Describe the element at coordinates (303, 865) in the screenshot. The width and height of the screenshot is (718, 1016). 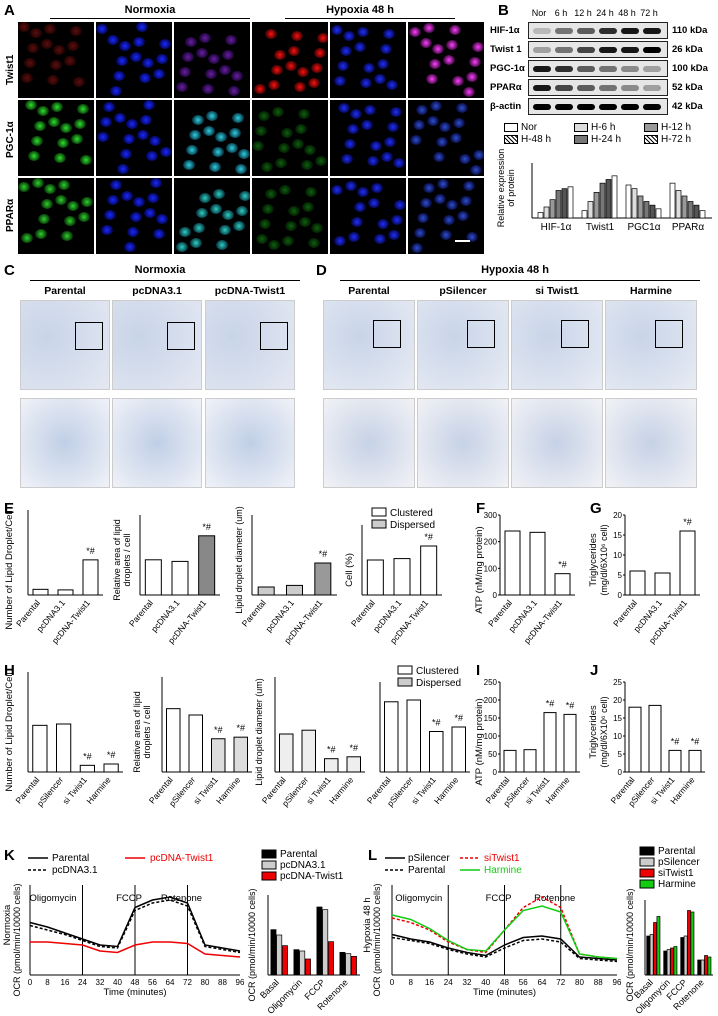
I see `legend-label: pcDNA3.1` at that location.